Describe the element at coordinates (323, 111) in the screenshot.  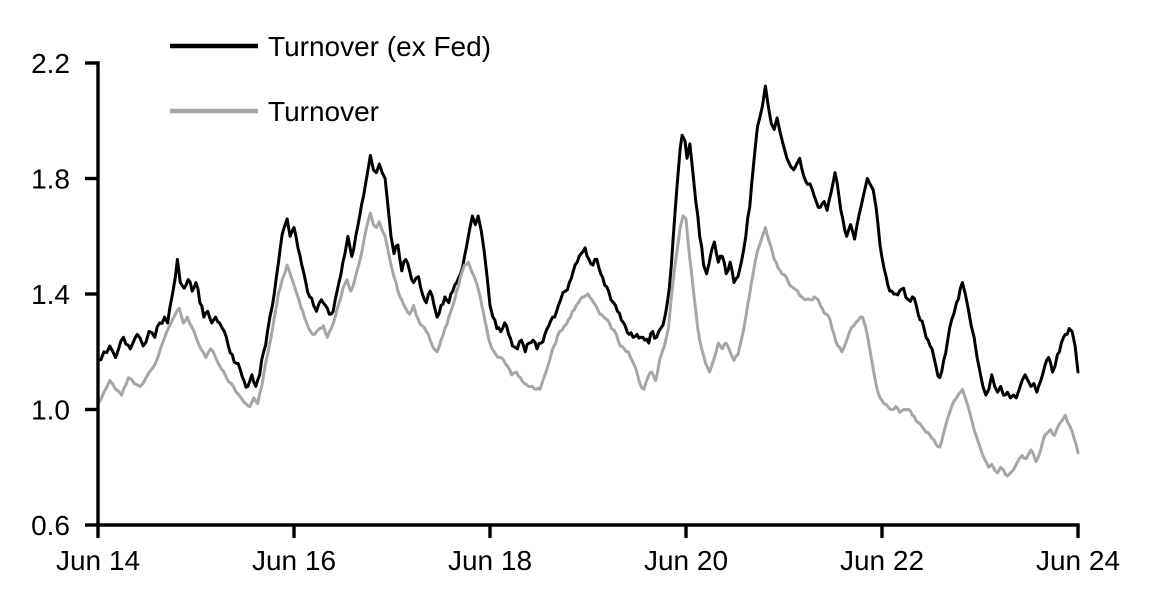
I see `legend-label: Turnover` at that location.